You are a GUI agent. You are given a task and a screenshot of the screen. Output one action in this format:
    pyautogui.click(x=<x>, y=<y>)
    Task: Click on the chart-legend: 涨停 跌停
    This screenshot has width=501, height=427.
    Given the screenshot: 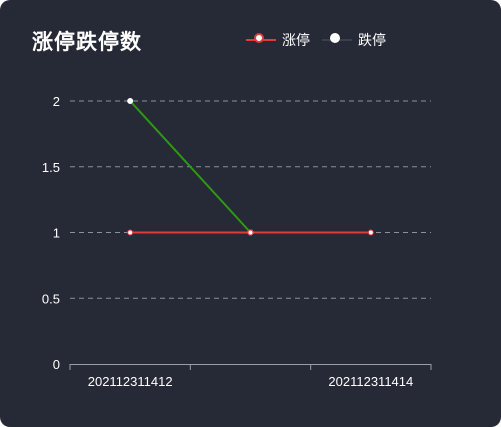 What is the action you would take?
    pyautogui.click(x=316, y=40)
    